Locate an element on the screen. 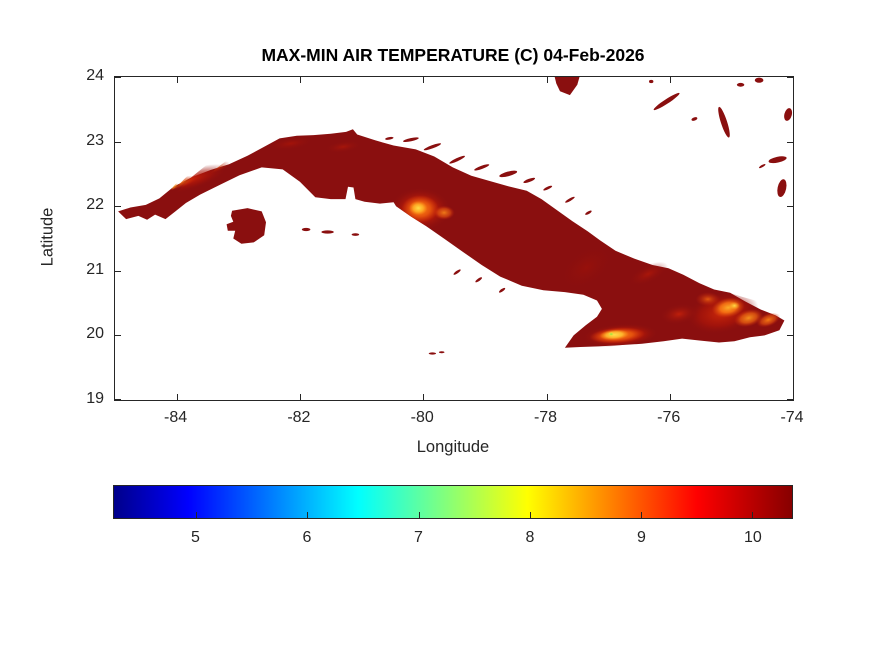  colorbar-tick-label: 10 is located at coordinates (752, 537).